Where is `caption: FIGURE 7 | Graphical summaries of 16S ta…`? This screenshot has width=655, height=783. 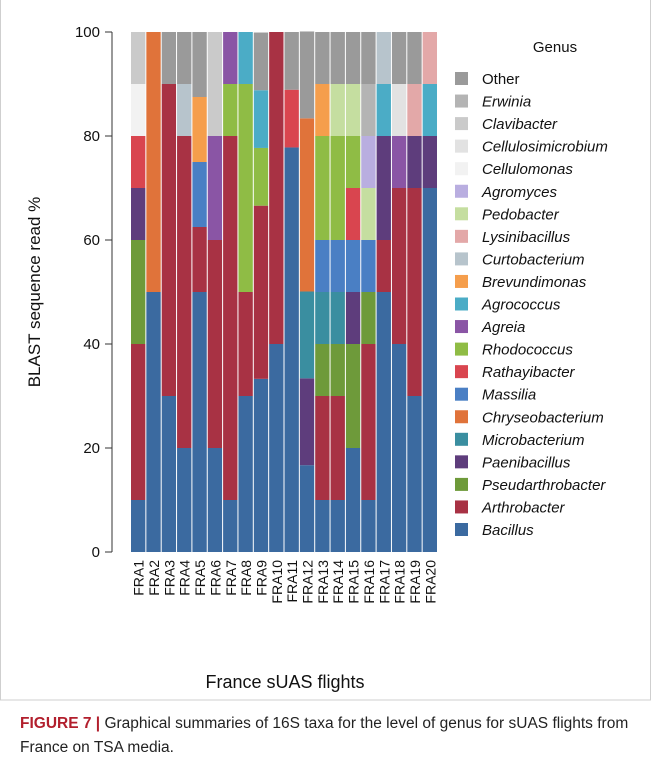
caption: FIGURE 7 | Graphical summaries of 16S ta… is located at coordinates (330, 736).